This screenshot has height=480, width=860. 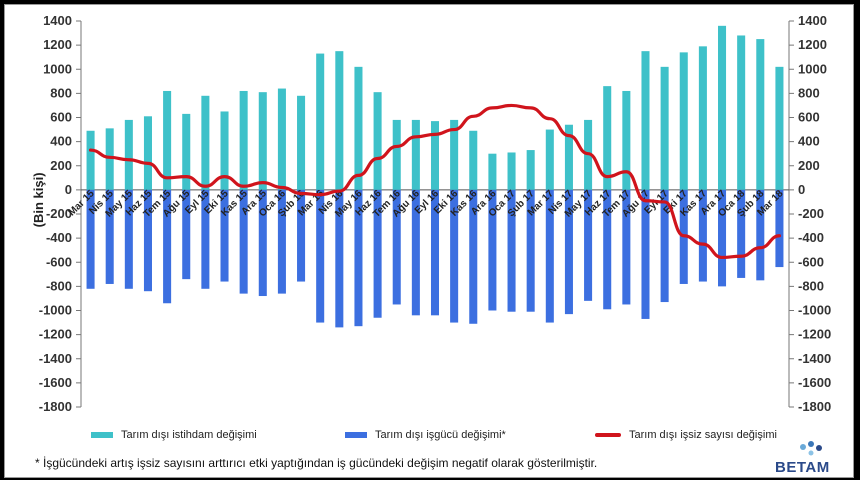 I want to click on legend-label-unemployed: Tarım dışı işsiz sayısı değişimi, so click(x=703, y=435).